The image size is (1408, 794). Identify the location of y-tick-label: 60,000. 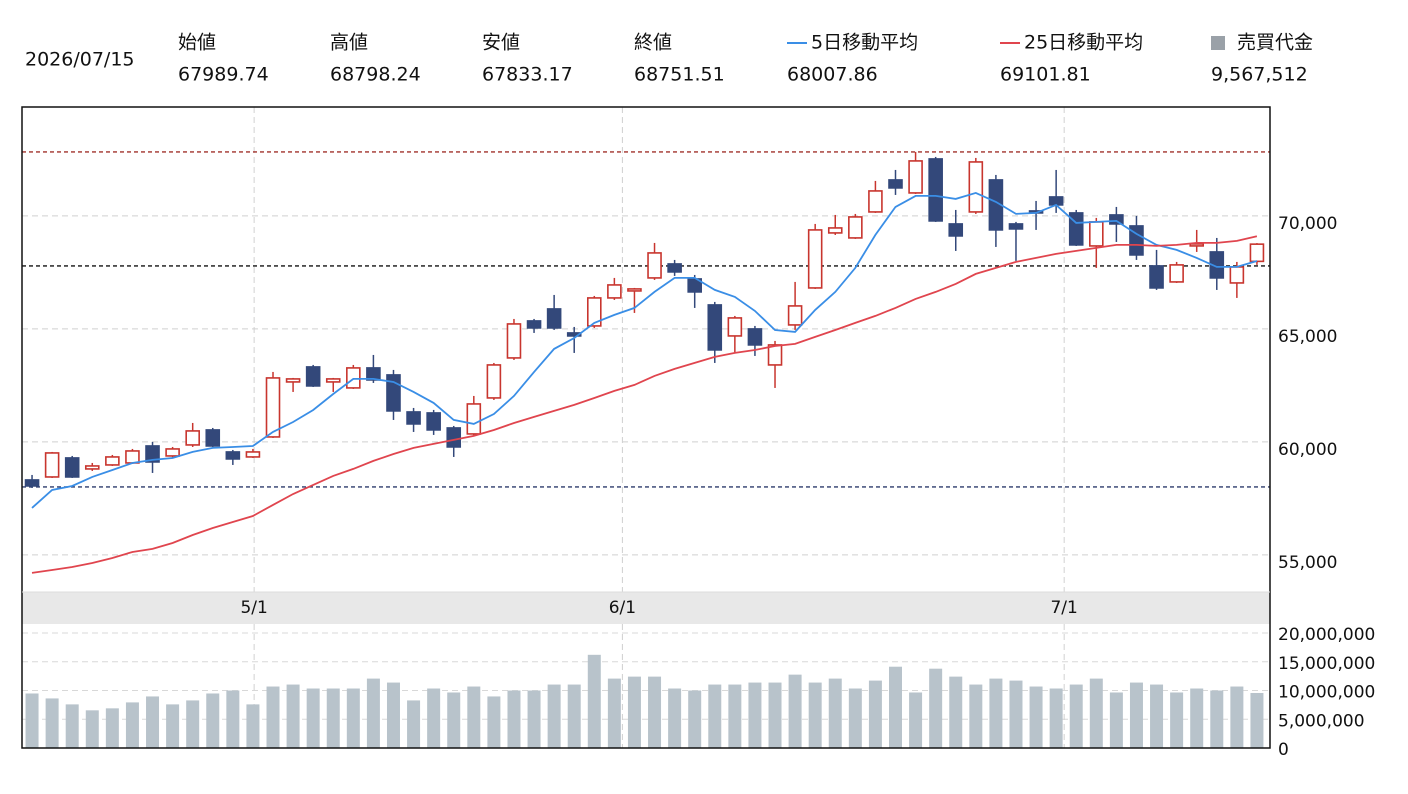
(1307, 450).